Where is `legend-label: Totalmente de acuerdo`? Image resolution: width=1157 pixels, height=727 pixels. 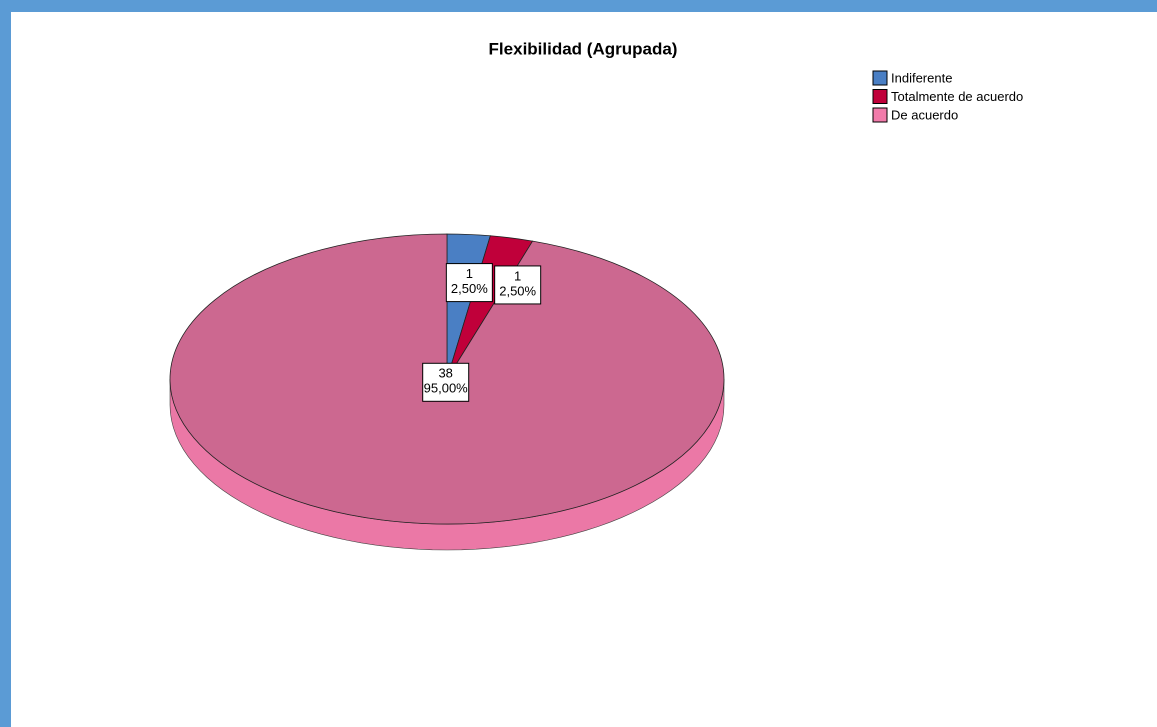 legend-label: Totalmente de acuerdo is located at coordinates (957, 96).